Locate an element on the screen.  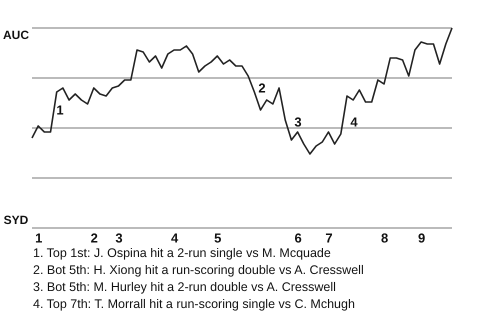
x-tick-label: 2 is located at coordinates (94, 238).